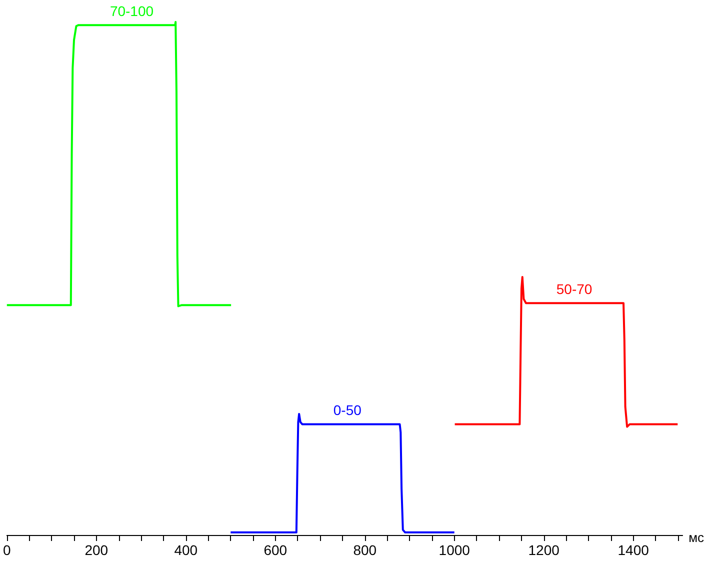 The height and width of the screenshot is (565, 707). I want to click on x-tick-label: 1200, so click(544, 550).